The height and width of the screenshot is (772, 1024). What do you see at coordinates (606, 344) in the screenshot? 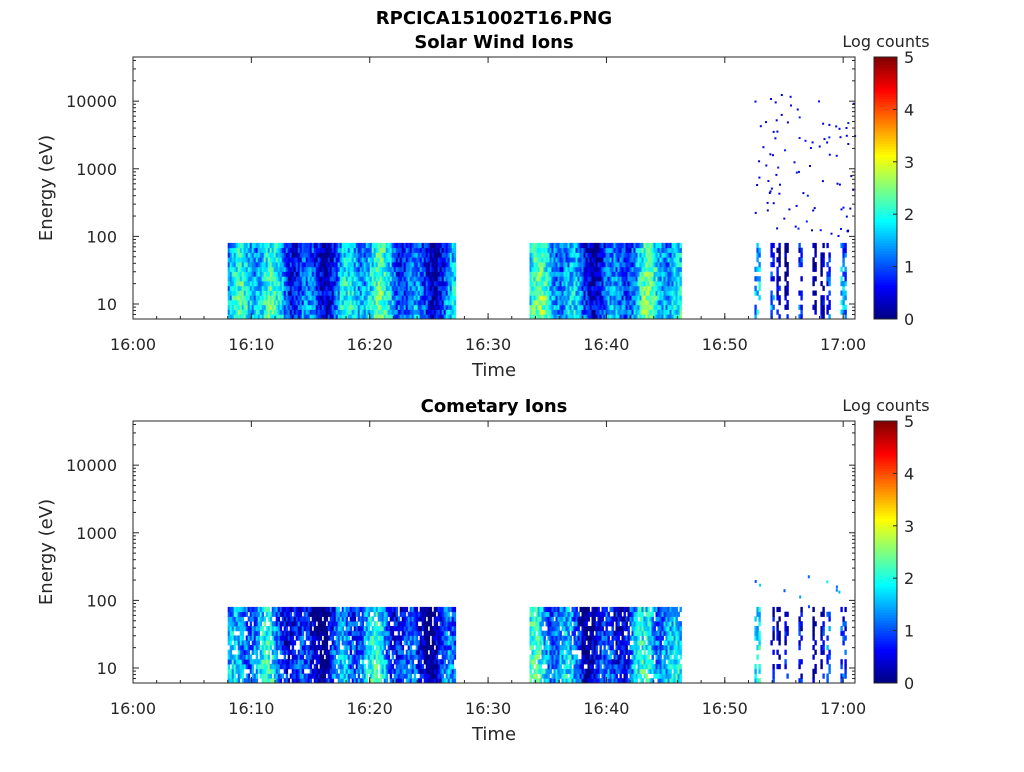
I see `x-tick-label: 16:40` at bounding box center [606, 344].